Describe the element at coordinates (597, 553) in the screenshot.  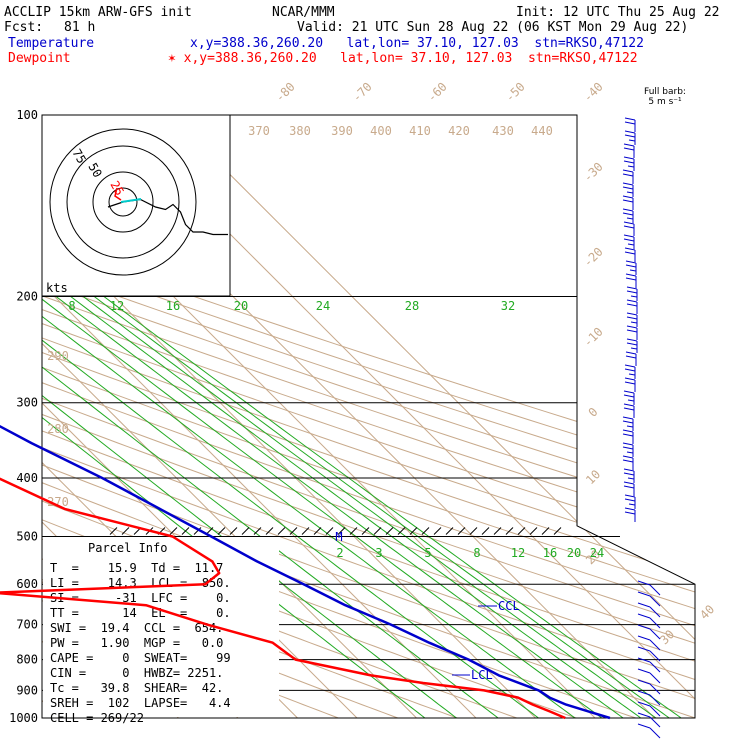
I see `mixing-ratio-label: 24` at that location.